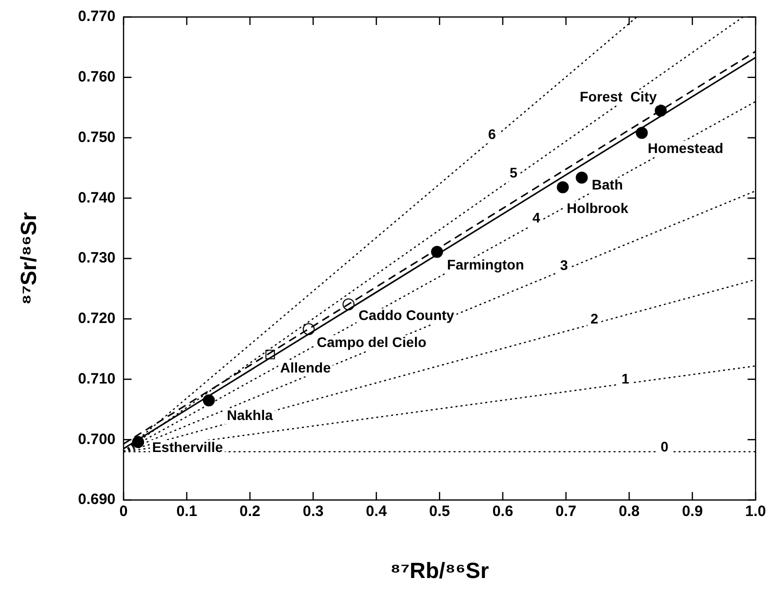  I want to click on x-tick-label: 0.8, so click(629, 511).